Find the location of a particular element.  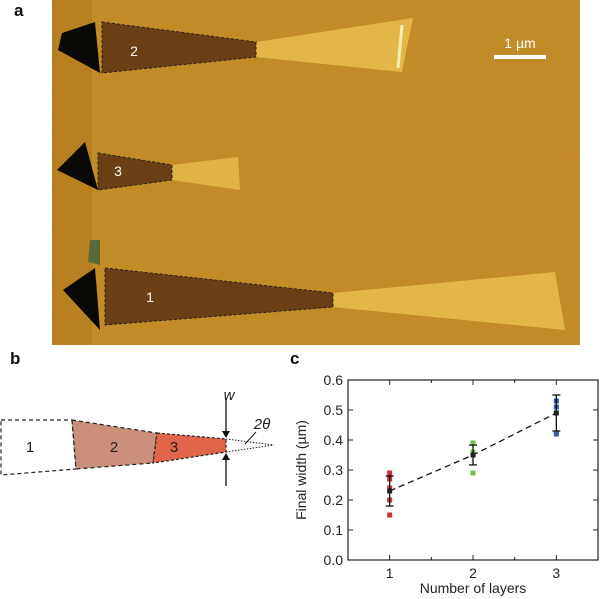

segment-label-2: 2 is located at coordinates (114, 447).